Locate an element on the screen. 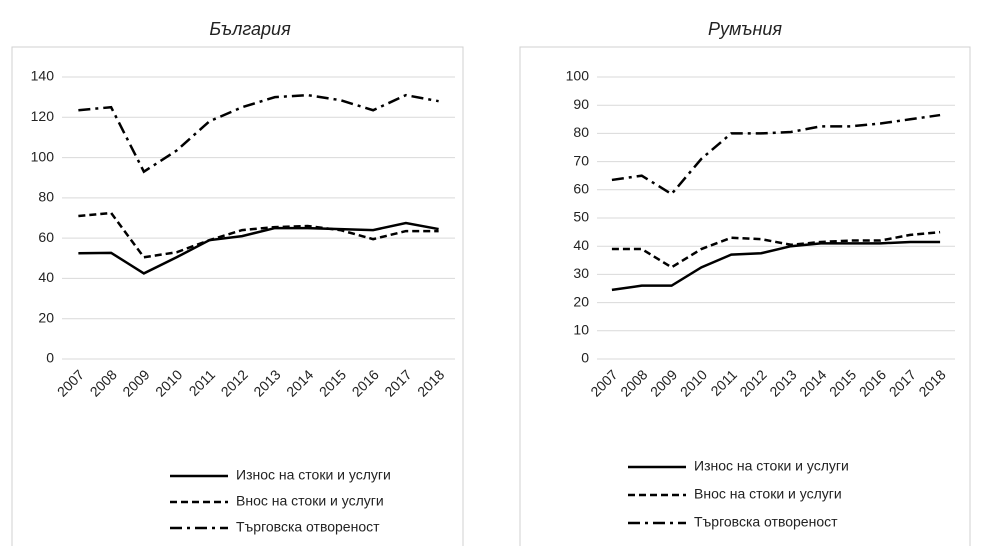  y-tick-label: 90 is located at coordinates (581, 104).